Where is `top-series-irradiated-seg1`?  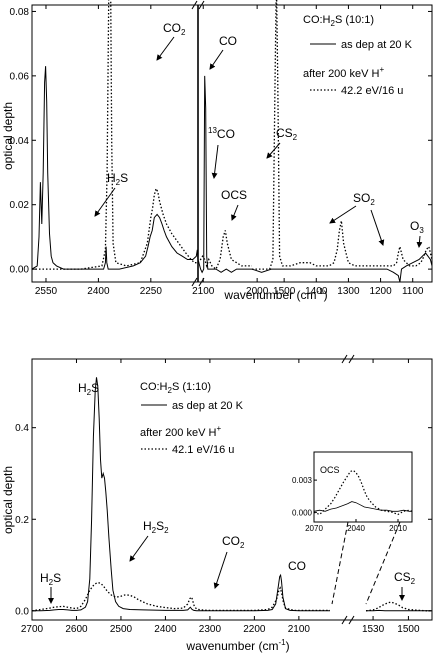
top-series-irradiated-seg1 is located at coordinates (224, 250).